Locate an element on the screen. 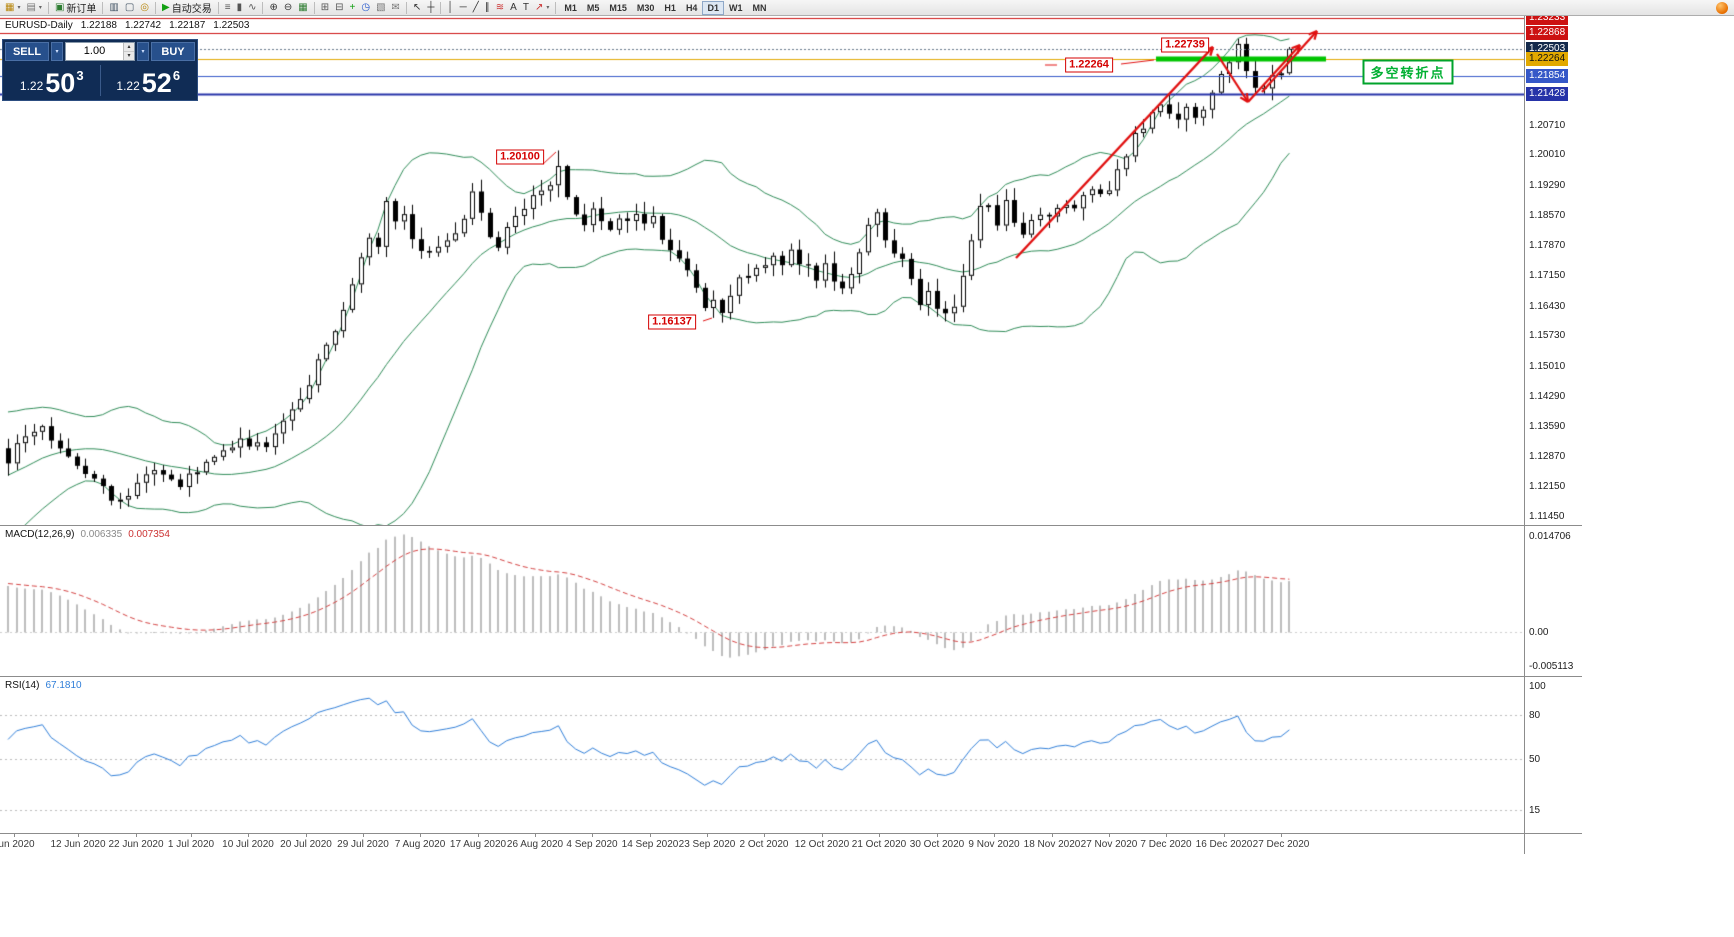 This screenshot has width=1734, height=937. periods-icon: ◷ is located at coordinates (366, 7).